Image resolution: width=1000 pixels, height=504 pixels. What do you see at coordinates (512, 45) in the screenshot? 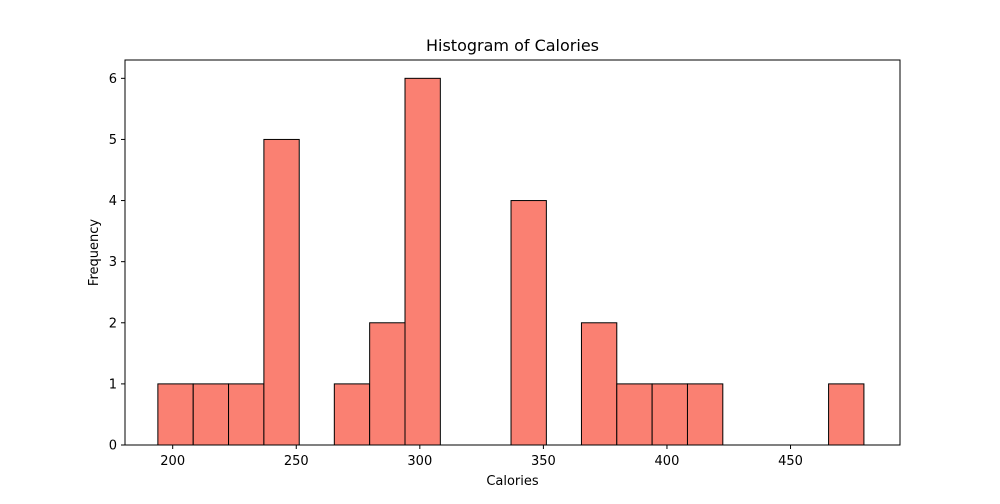
I see `chart-title: Histogram of Calories` at bounding box center [512, 45].